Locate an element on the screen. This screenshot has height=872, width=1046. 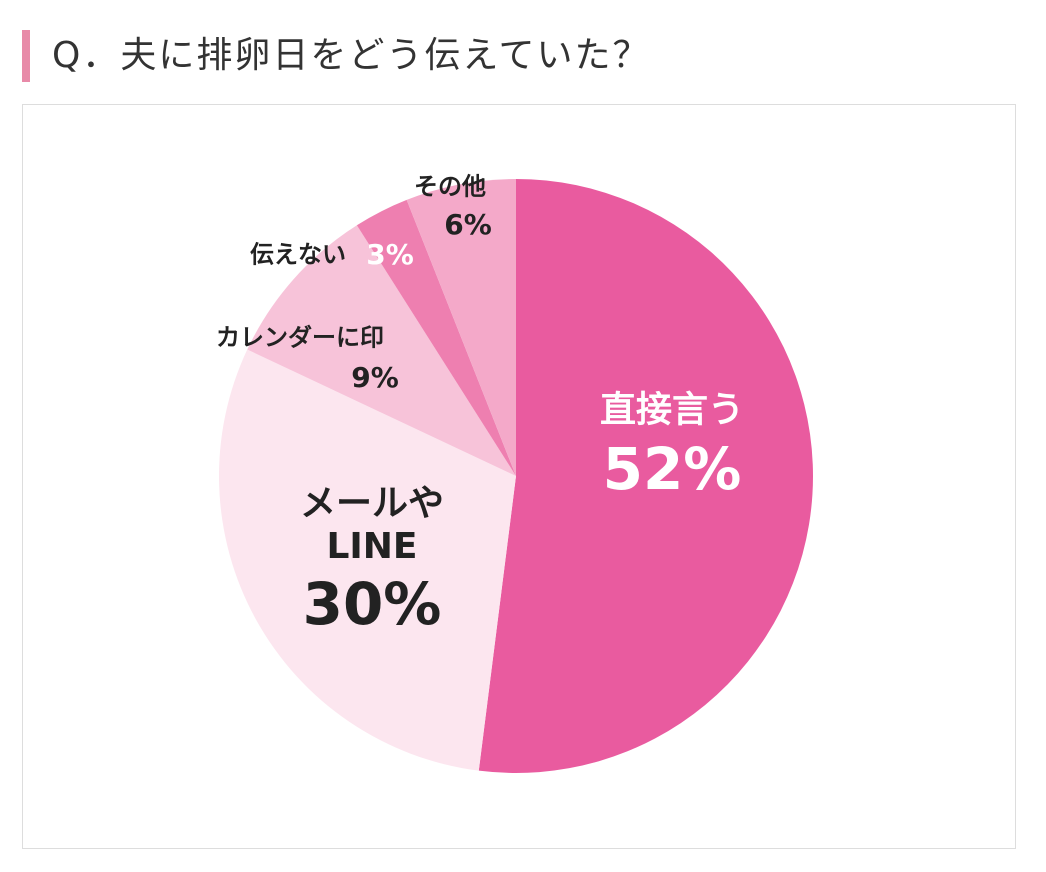
value-label: 30% is located at coordinates (372, 604).